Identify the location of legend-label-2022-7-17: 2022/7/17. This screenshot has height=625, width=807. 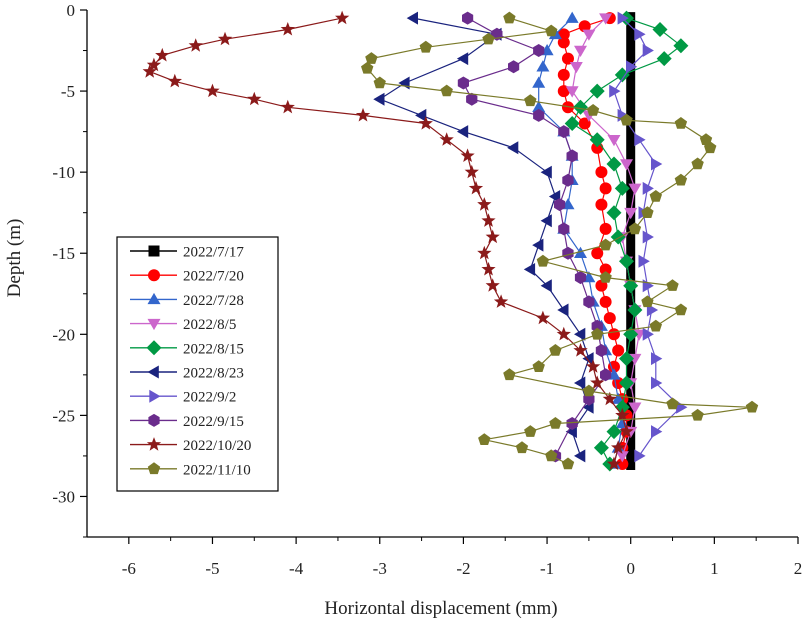
(213, 253).